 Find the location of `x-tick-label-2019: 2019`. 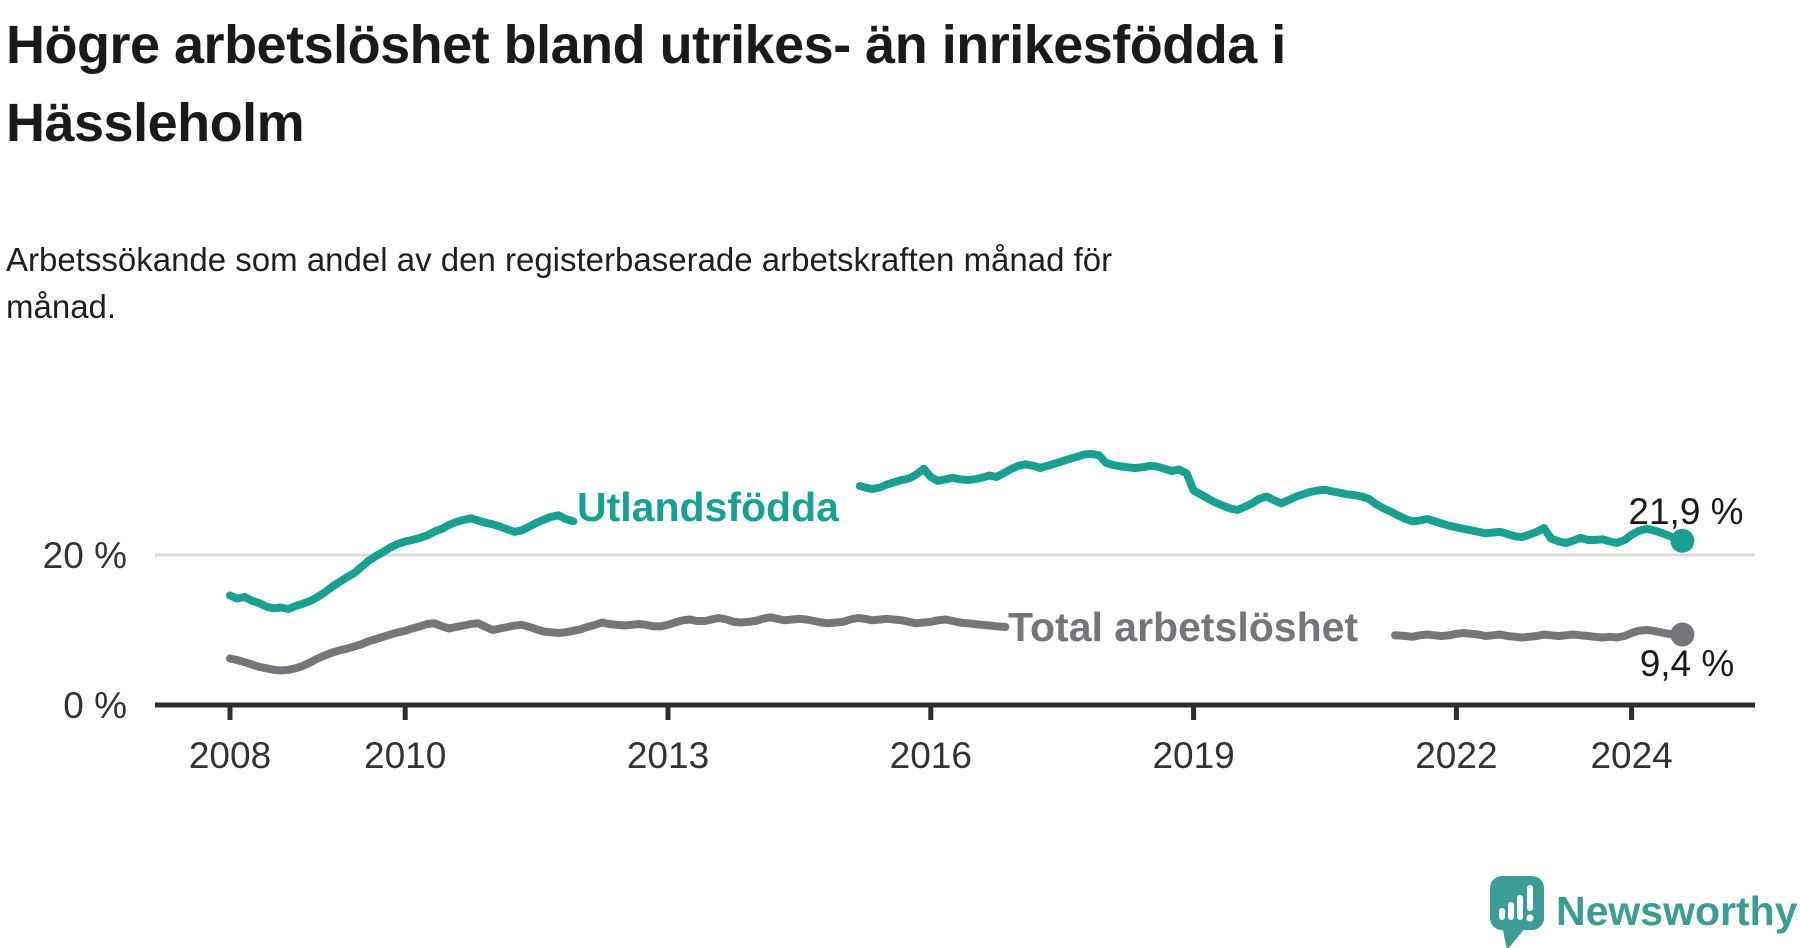

x-tick-label-2019: 2019 is located at coordinates (1193, 755).